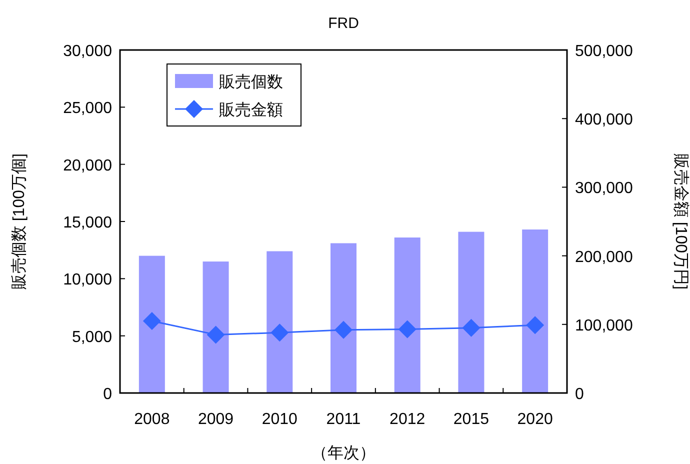 The height and width of the screenshot is (464, 690). I want to click on y2-tick-label: 300,000, so click(604, 189).